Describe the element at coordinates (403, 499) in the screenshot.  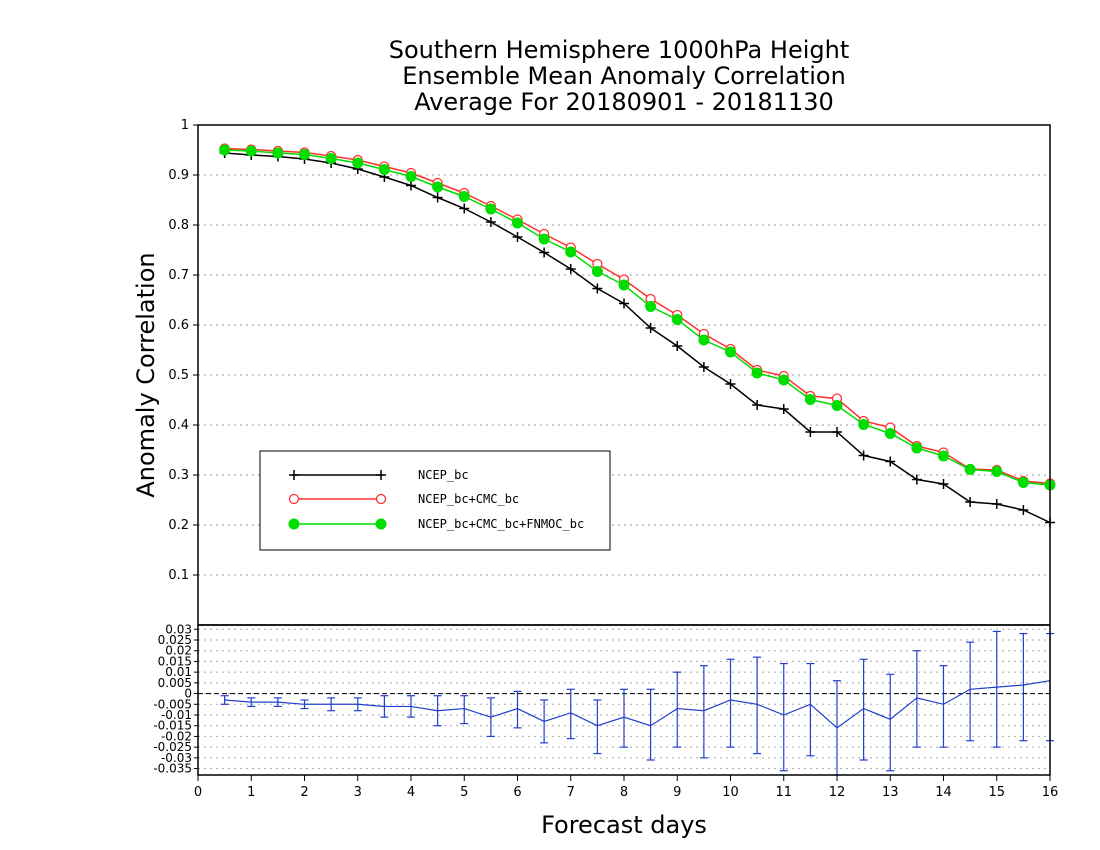
I see `legend-item-1: NCEP_bc+CMC_bc` at that location.